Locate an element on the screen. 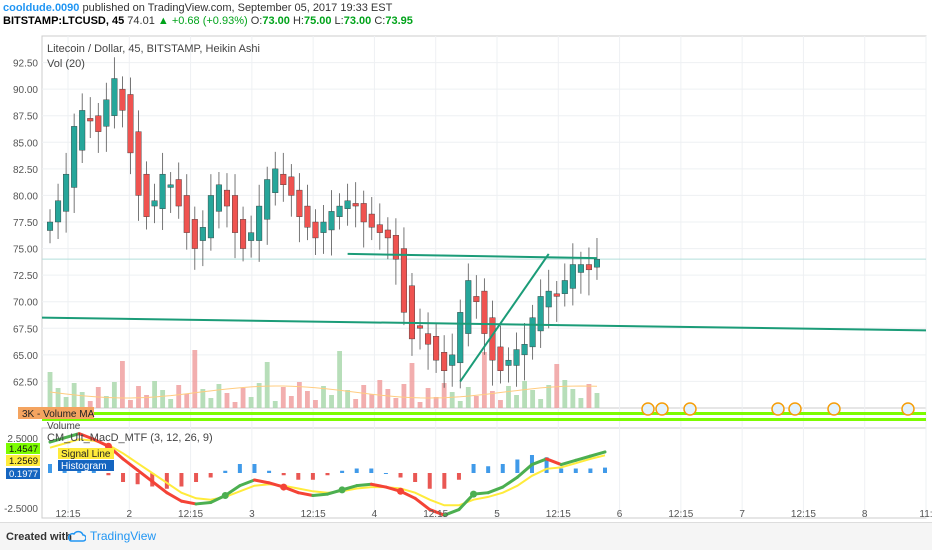 The image size is (932, 550). macd-value-label: 0.1977 is located at coordinates (23, 474).